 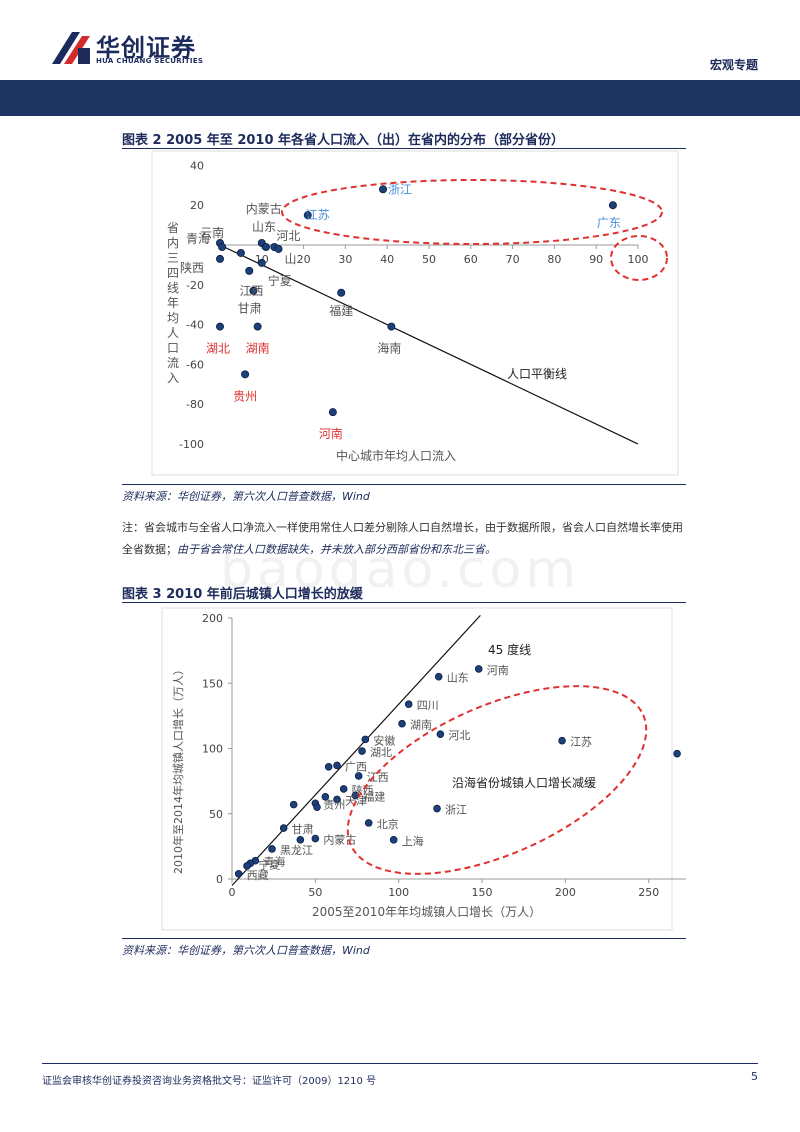 What do you see at coordinates (581, 742) in the screenshot?
I see `chart3-point-label: 江苏` at bounding box center [581, 742].